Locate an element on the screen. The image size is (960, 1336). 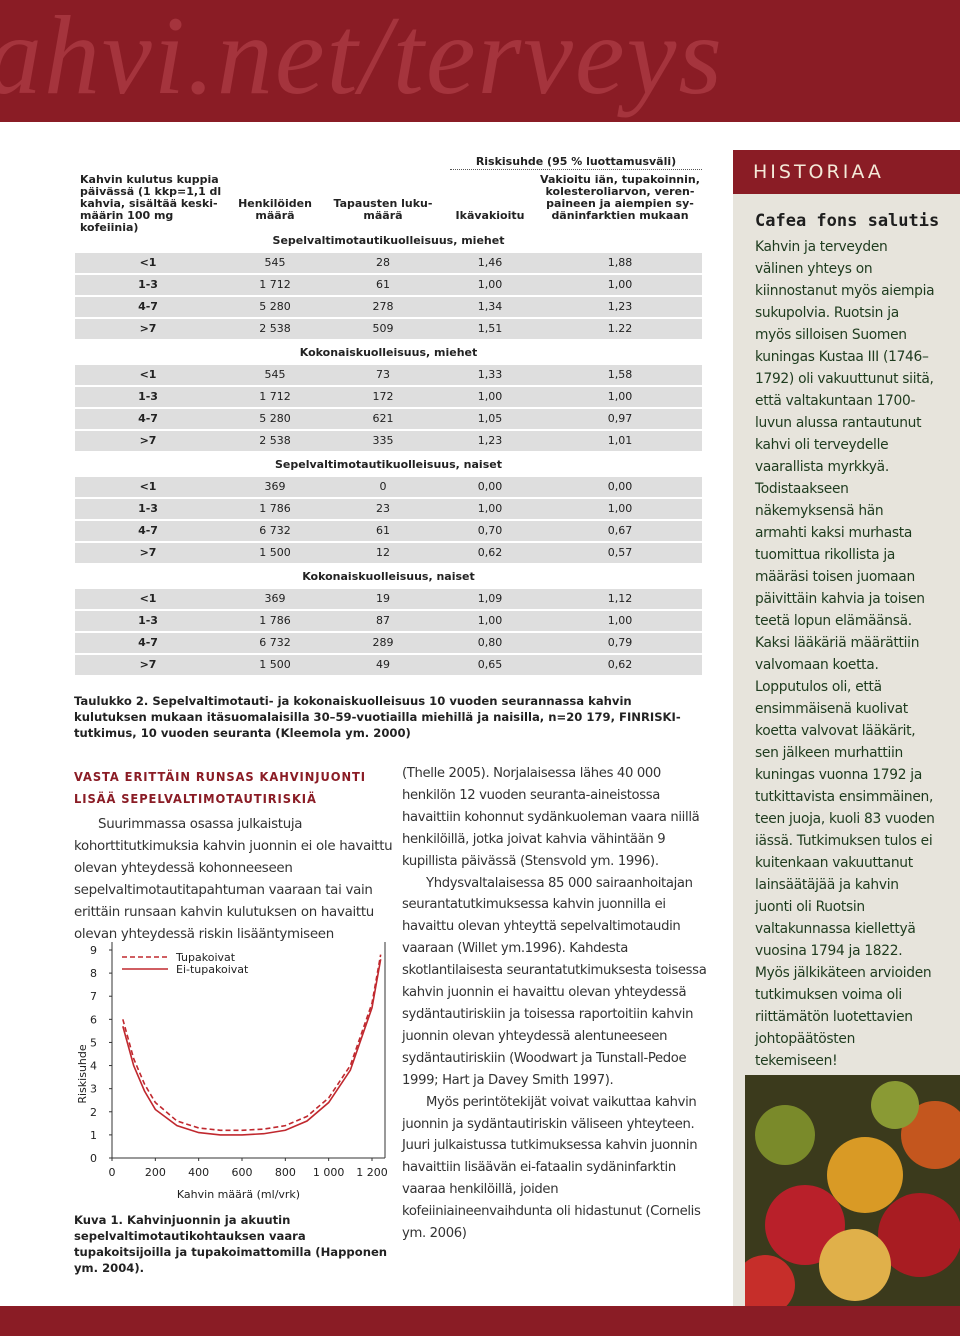
table-cell: 1,46 is located at coordinates (490, 262).